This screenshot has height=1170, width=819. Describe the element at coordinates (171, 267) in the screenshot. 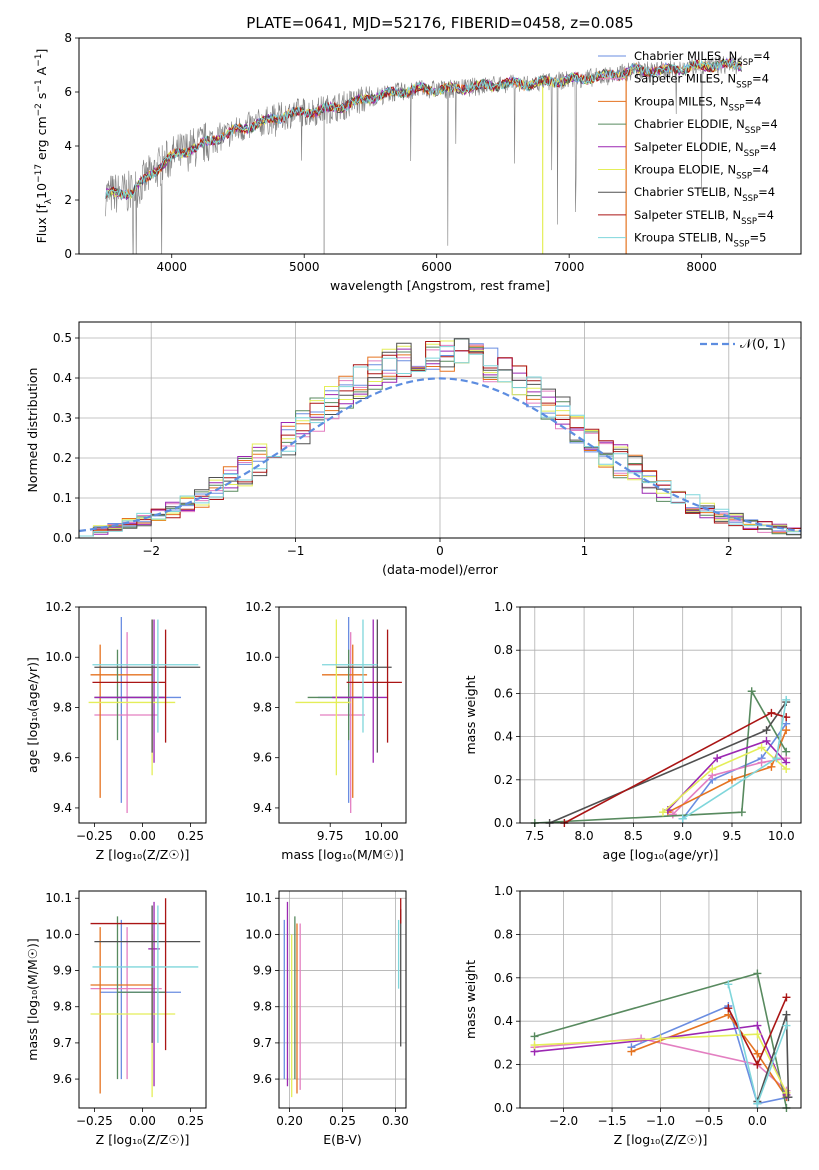

I see `x-tick-label: 4000` at that location.